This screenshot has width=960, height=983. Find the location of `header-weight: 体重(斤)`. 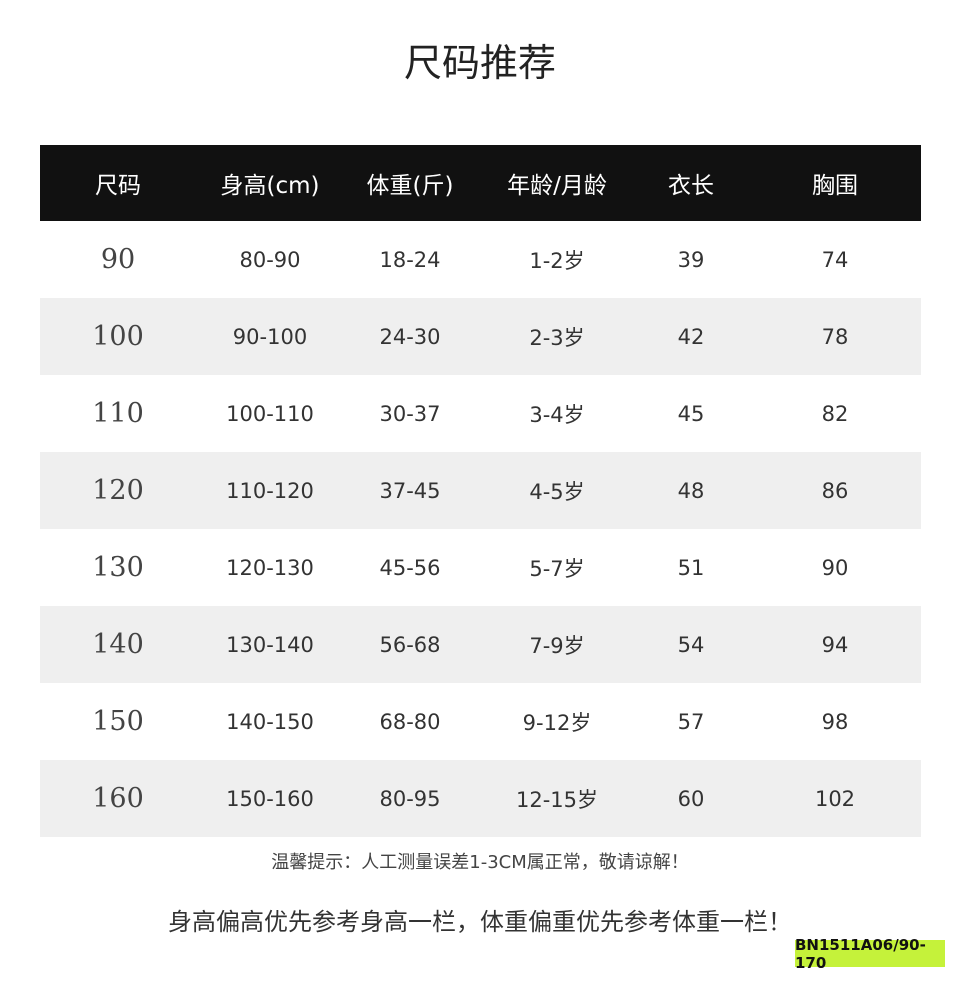

header-weight: 体重(斤) is located at coordinates (410, 186).